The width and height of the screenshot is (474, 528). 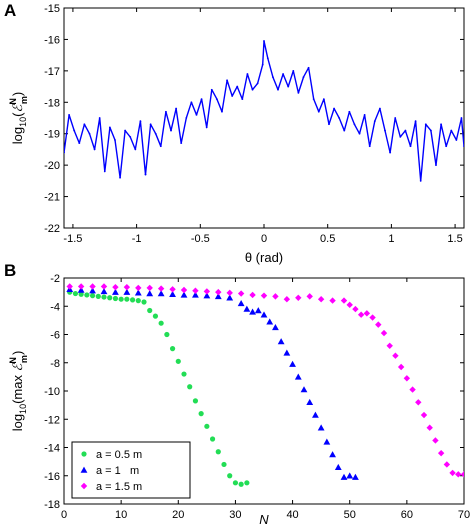 I want to click on panel-a-y-tick-label: -20, so click(x=52, y=166).